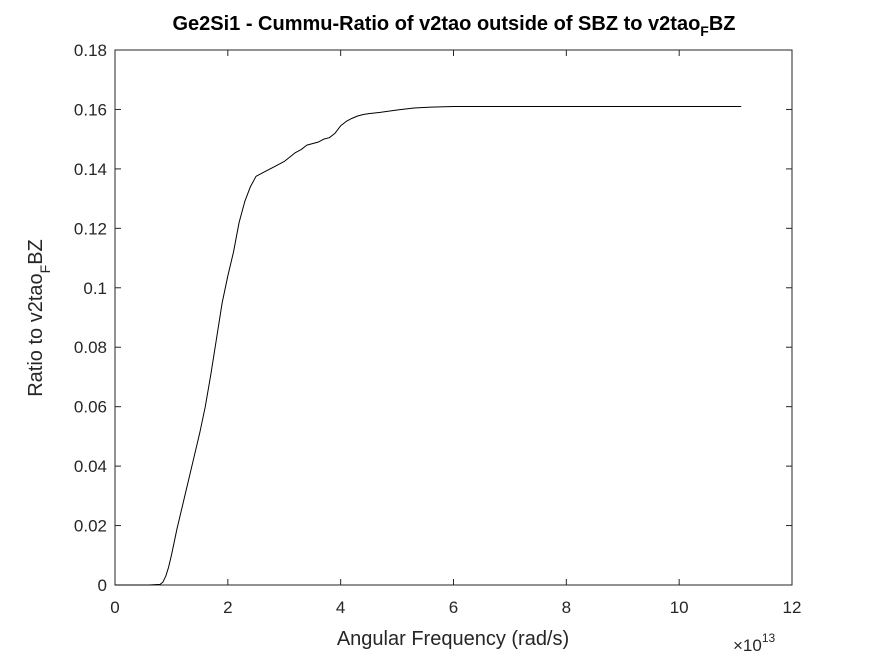  I want to click on chart-title-tail: BZ, so click(722, 24).